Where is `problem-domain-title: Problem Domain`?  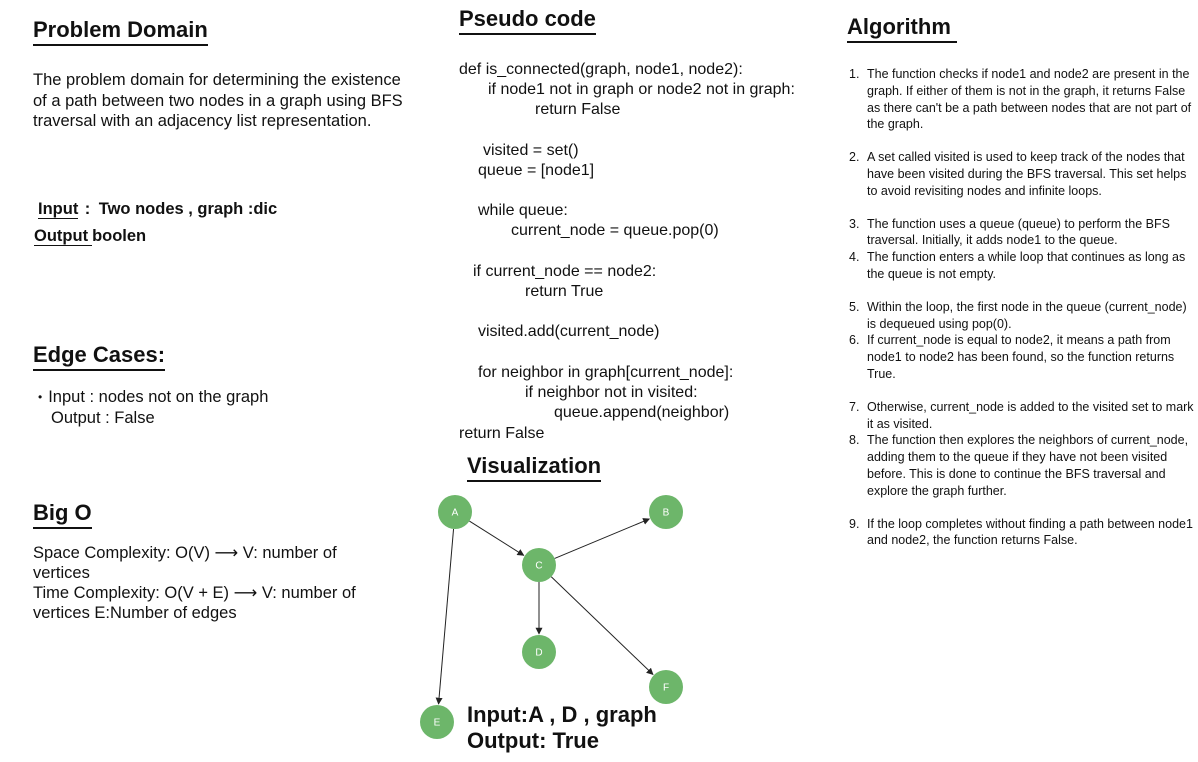
problem-domain-title: Problem Domain is located at coordinates (120, 31).